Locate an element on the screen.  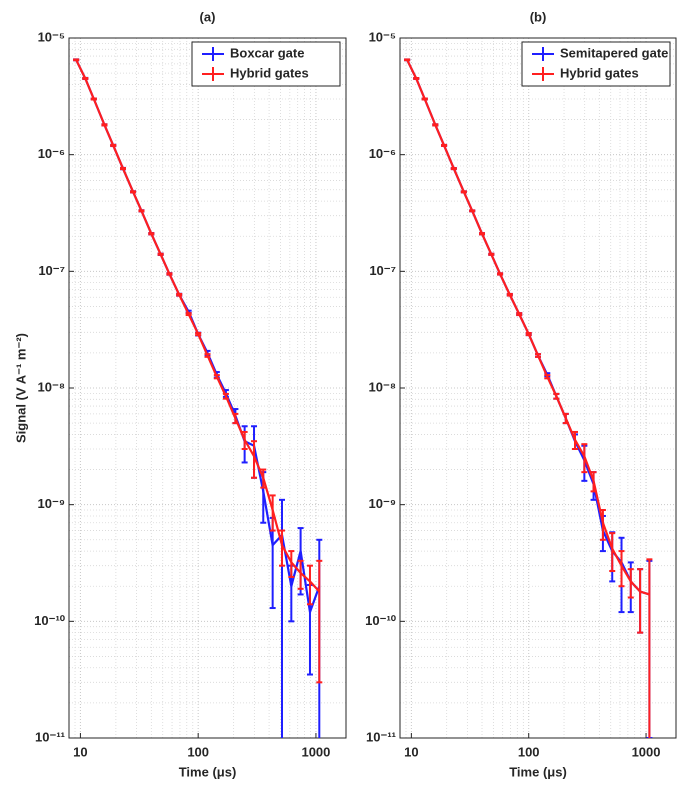
legend: Boxcar gate Hybrid gates is located at coordinates (266, 64).